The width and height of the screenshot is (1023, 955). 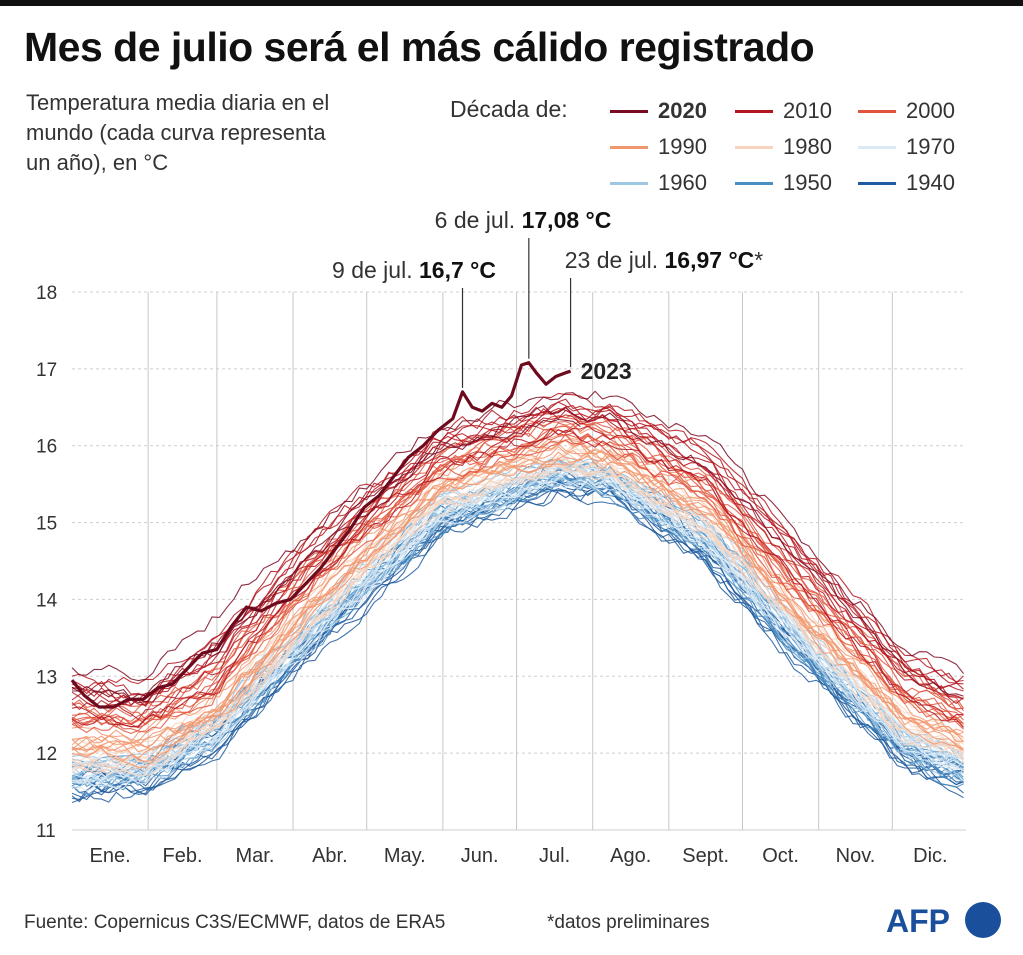 I want to click on annotation-date: 23 de jul., so click(x=615, y=260).